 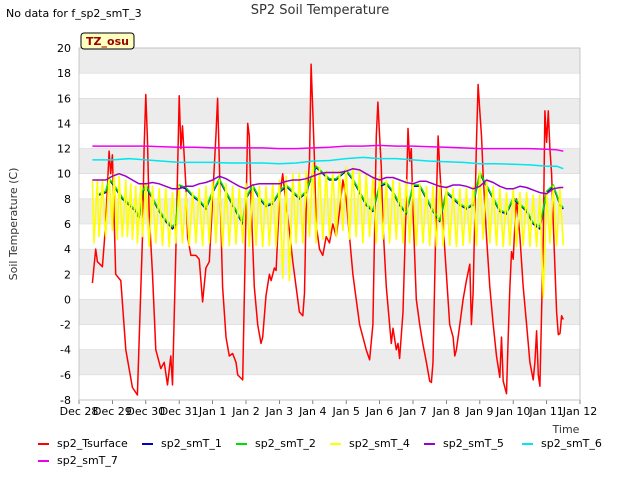 What do you see at coordinates (279, 411) in the screenshot?
I see `x-tick-label: Jan 3` at bounding box center [279, 411].